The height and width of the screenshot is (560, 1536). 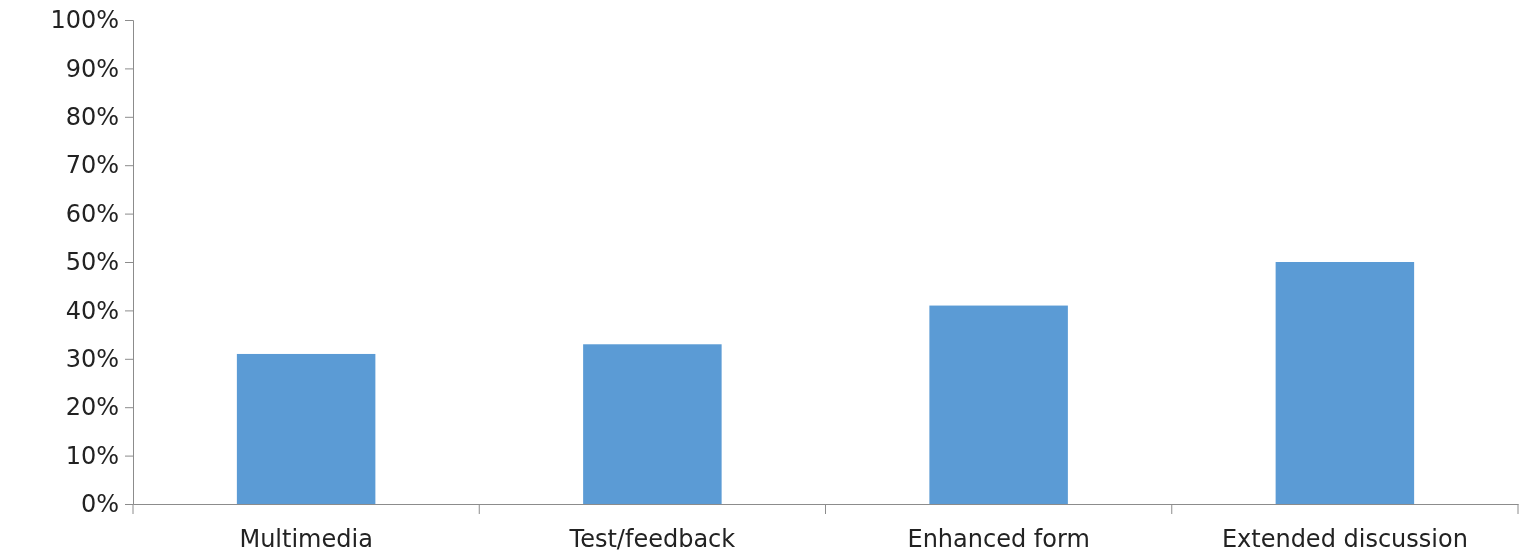 What do you see at coordinates (92, 262) in the screenshot?
I see `y-tick-label: 50%` at bounding box center [92, 262].